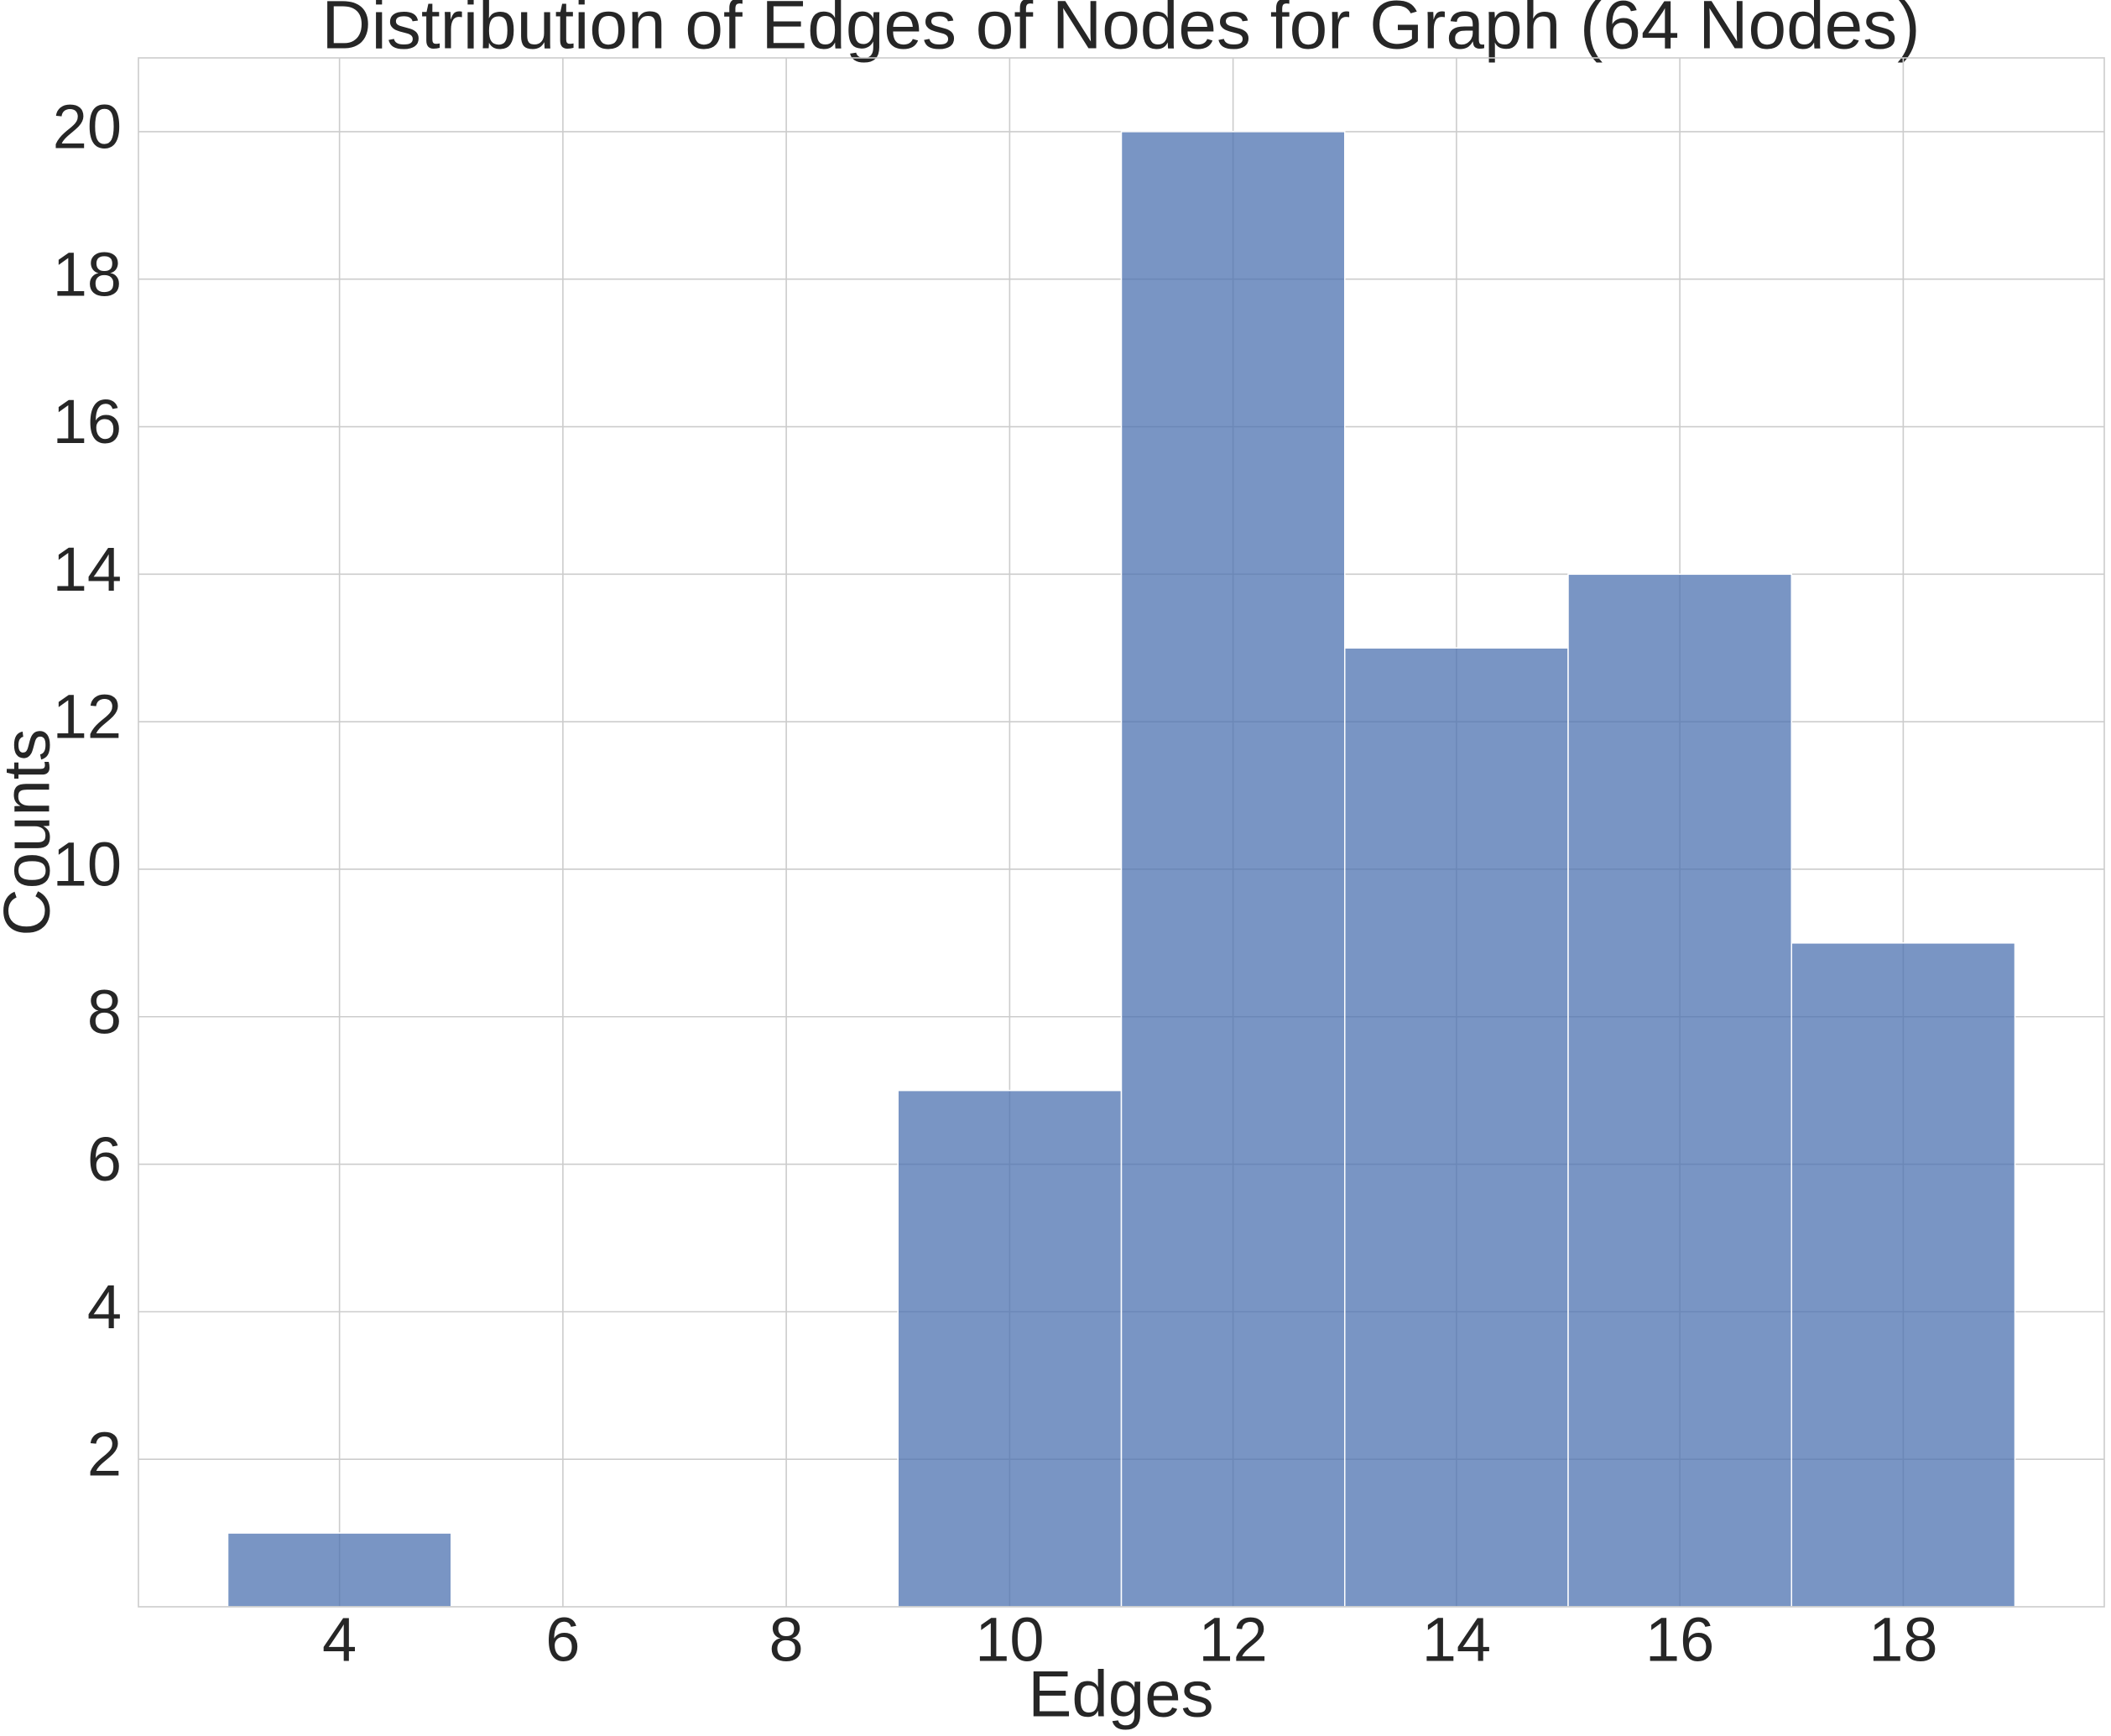 This screenshot has height=1736, width=2111. Describe the element at coordinates (1903, 1640) in the screenshot. I see `x-tick-label: 18` at that location.